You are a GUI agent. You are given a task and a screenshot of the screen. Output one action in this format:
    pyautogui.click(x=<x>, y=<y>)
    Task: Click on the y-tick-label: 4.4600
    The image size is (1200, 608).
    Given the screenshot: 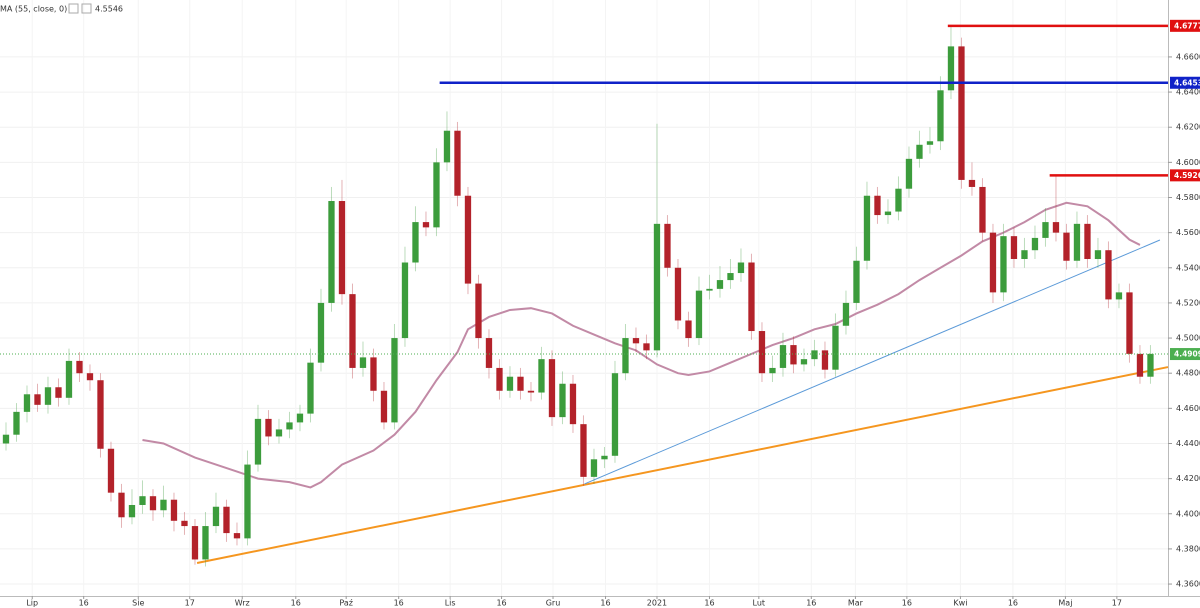 What is the action you would take?
    pyautogui.click(x=1188, y=408)
    